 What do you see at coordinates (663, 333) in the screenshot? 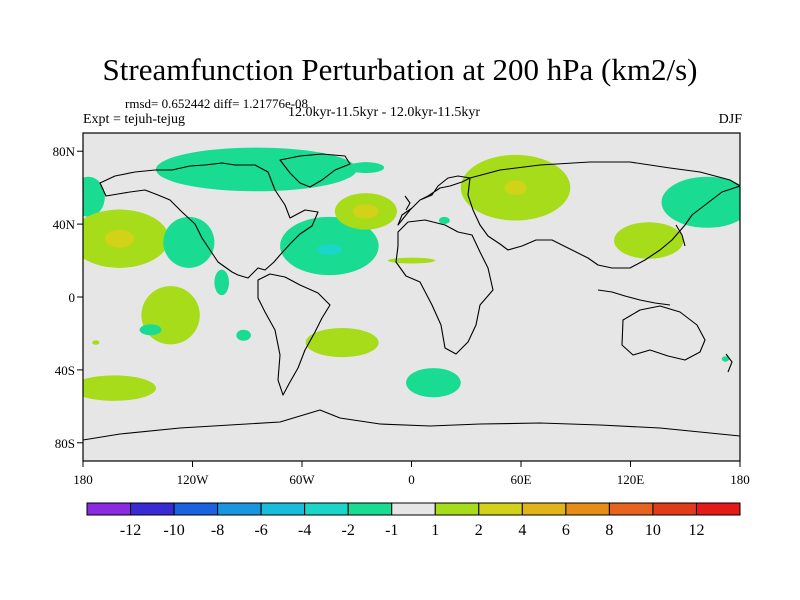
I see `coast-australia` at bounding box center [663, 333].